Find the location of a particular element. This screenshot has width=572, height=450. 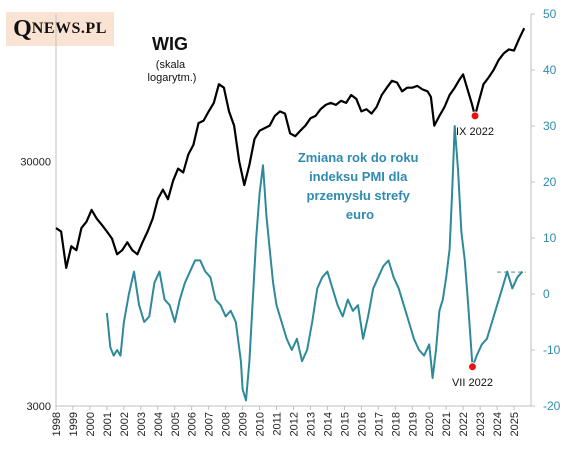

x-tick-label: 2008 is located at coordinates (227, 424).